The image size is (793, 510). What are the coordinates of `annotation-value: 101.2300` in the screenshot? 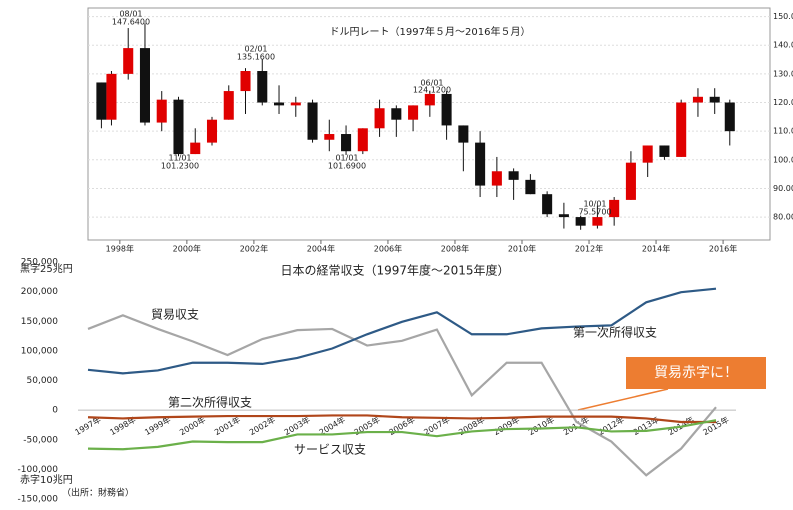 It's located at (180, 166).